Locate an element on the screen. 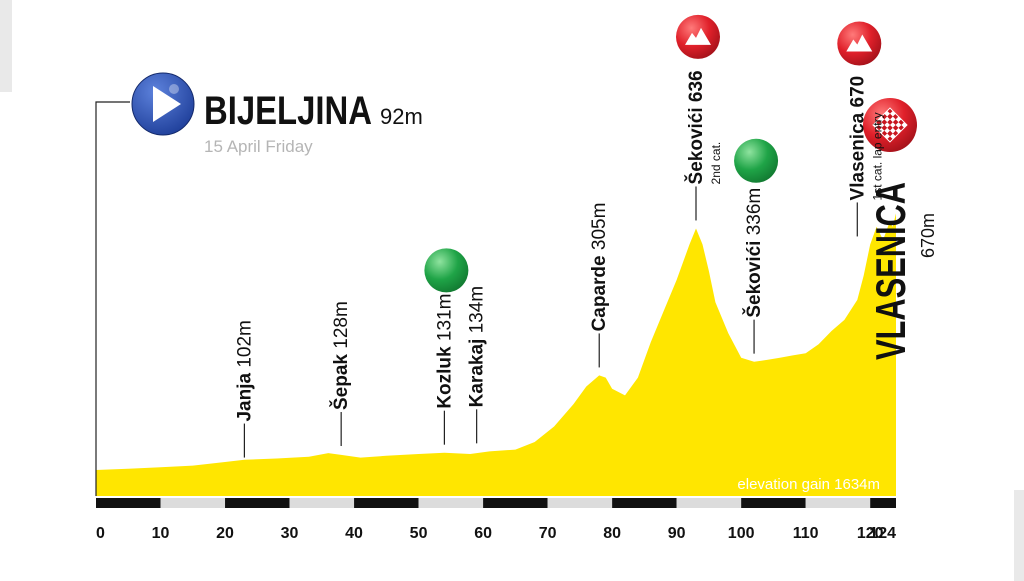 The height and width of the screenshot is (581, 1024). finish-elevation: 670m is located at coordinates (928, 235).